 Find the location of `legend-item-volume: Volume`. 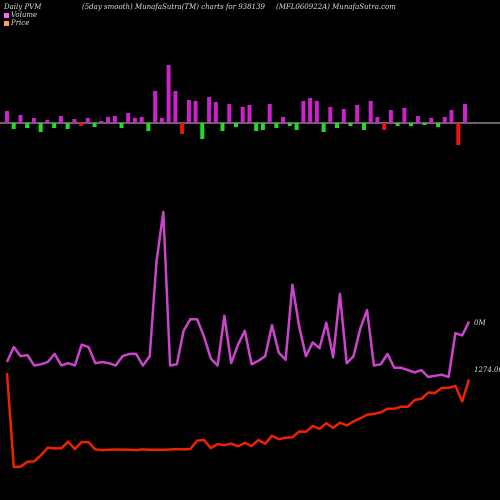

legend-item-volume: Volume is located at coordinates (20, 15).